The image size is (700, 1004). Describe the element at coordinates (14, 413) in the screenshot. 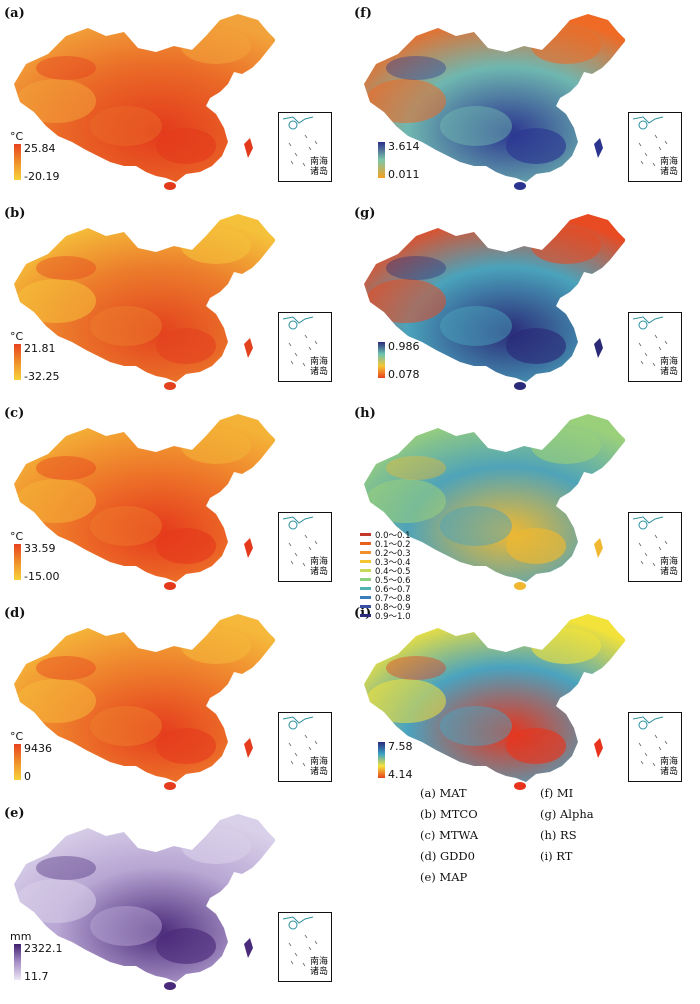

I see `panel-label: (c)` at that location.